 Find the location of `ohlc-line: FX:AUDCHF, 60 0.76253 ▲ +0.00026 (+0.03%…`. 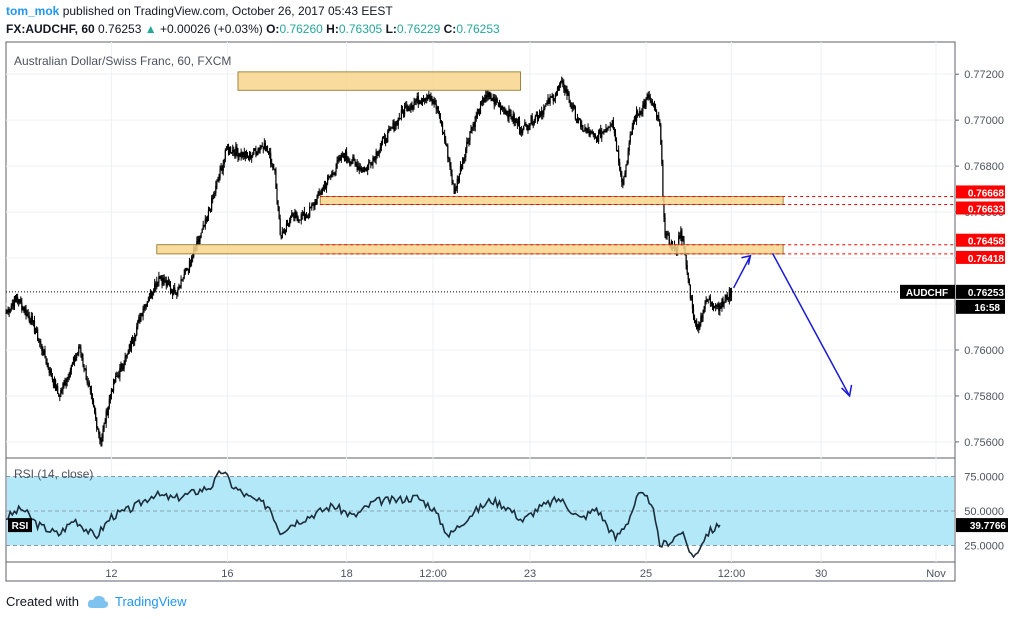

ohlc-line: FX:AUDCHF, 60 0.76253 ▲ +0.00026 (+0.03%… is located at coordinates (253, 29).